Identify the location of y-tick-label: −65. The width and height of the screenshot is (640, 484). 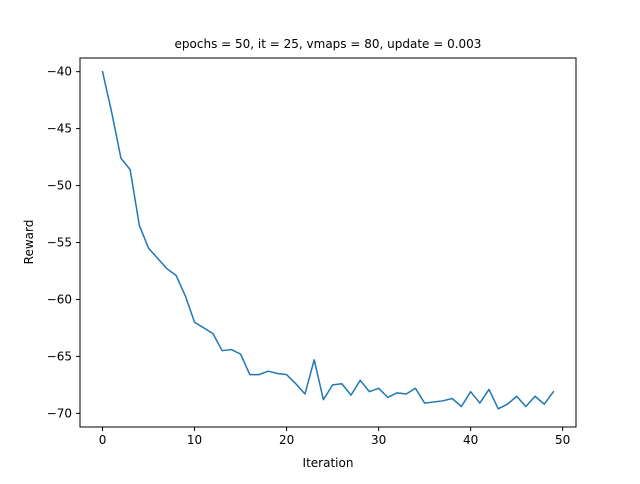
(59, 356).